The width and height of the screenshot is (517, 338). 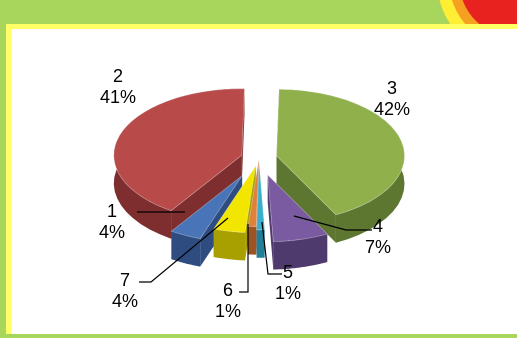 What do you see at coordinates (261, 26) in the screenshot?
I see `plot-top-edge` at bounding box center [261, 26].